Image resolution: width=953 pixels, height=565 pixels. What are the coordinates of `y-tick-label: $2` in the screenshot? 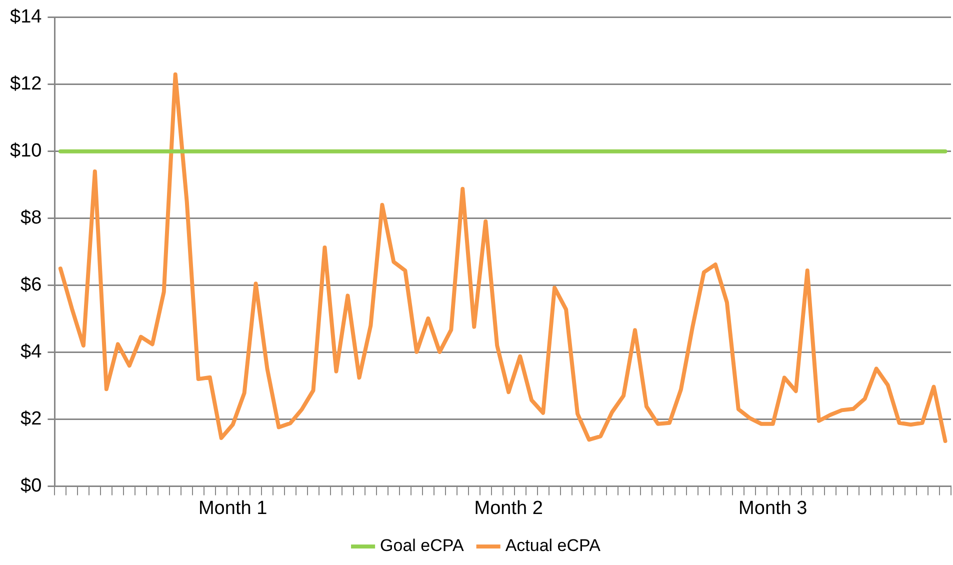 It's located at (31, 419).